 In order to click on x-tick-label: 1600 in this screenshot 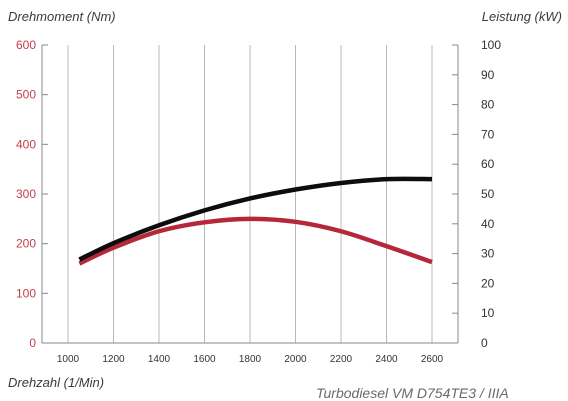, I will do `click(204, 359)`.